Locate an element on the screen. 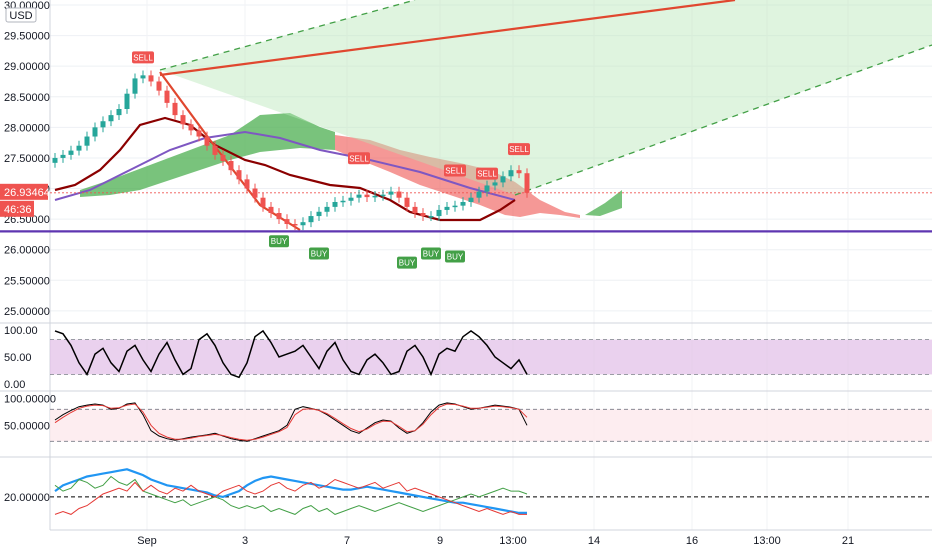 Image resolution: width=932 pixels, height=550 pixels. time-tick-label: 3 is located at coordinates (245, 541).